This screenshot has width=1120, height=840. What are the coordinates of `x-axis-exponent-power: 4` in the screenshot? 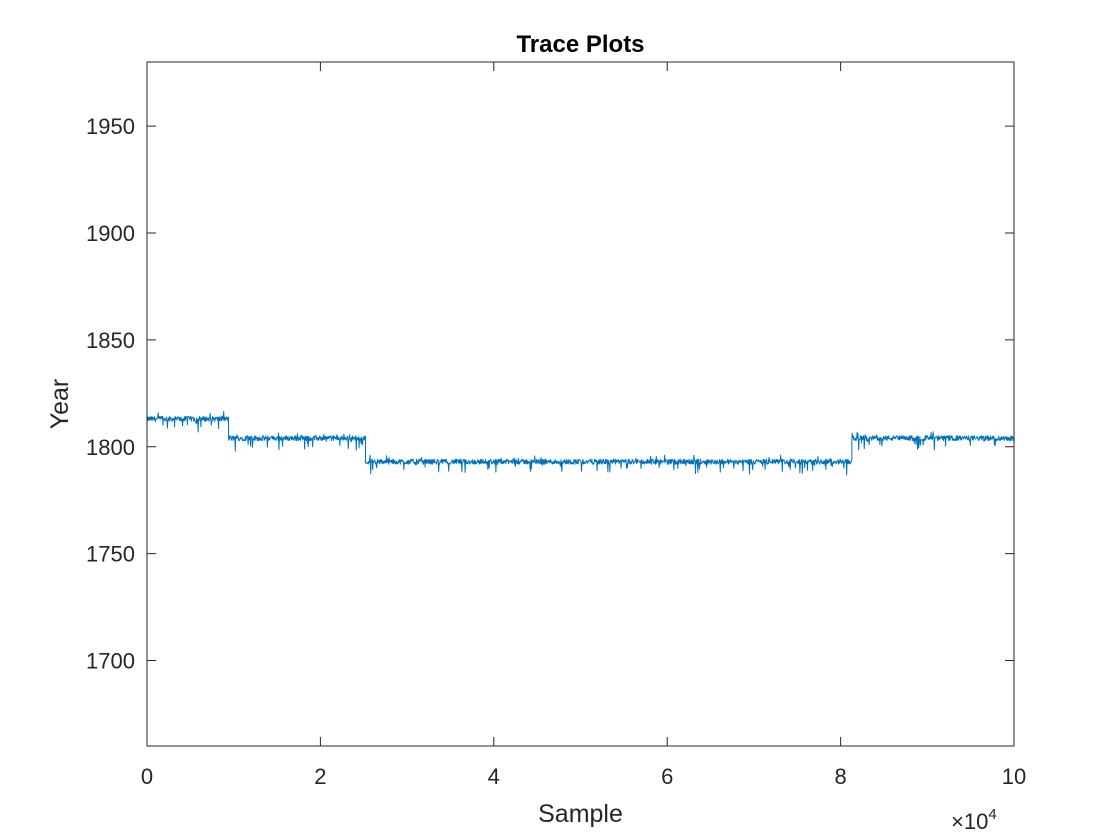 It's located at (992, 814).